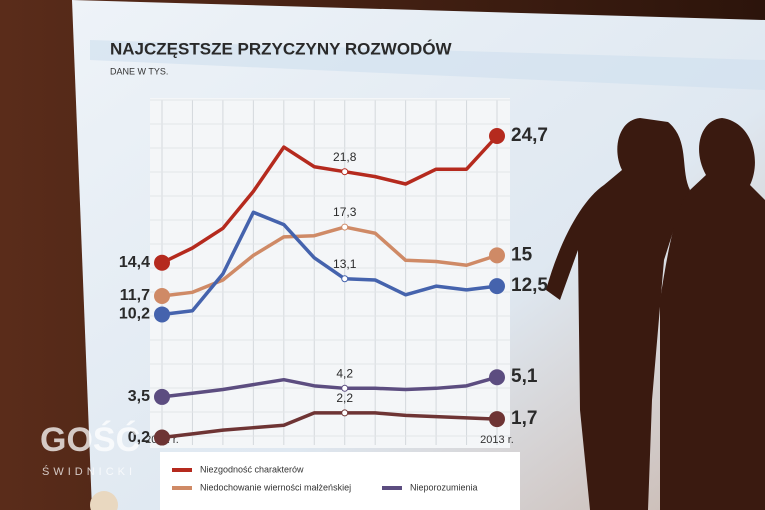  What do you see at coordinates (524, 418) in the screenshot?
I see `value-label: 1,7` at bounding box center [524, 418].